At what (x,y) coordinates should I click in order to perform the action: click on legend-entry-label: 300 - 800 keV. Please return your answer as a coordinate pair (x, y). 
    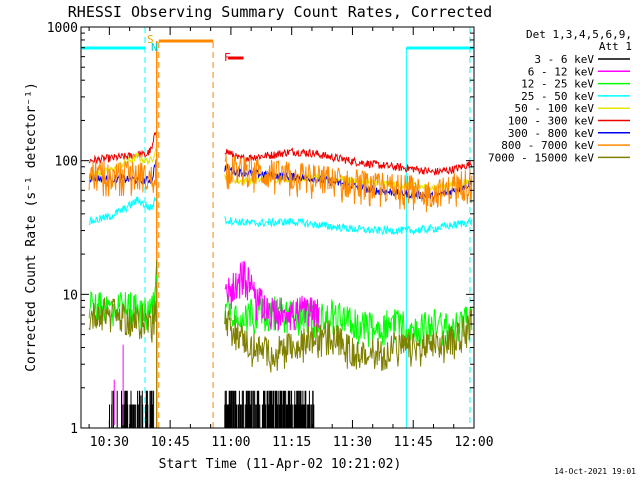
    Looking at the image, I should click on (551, 133).